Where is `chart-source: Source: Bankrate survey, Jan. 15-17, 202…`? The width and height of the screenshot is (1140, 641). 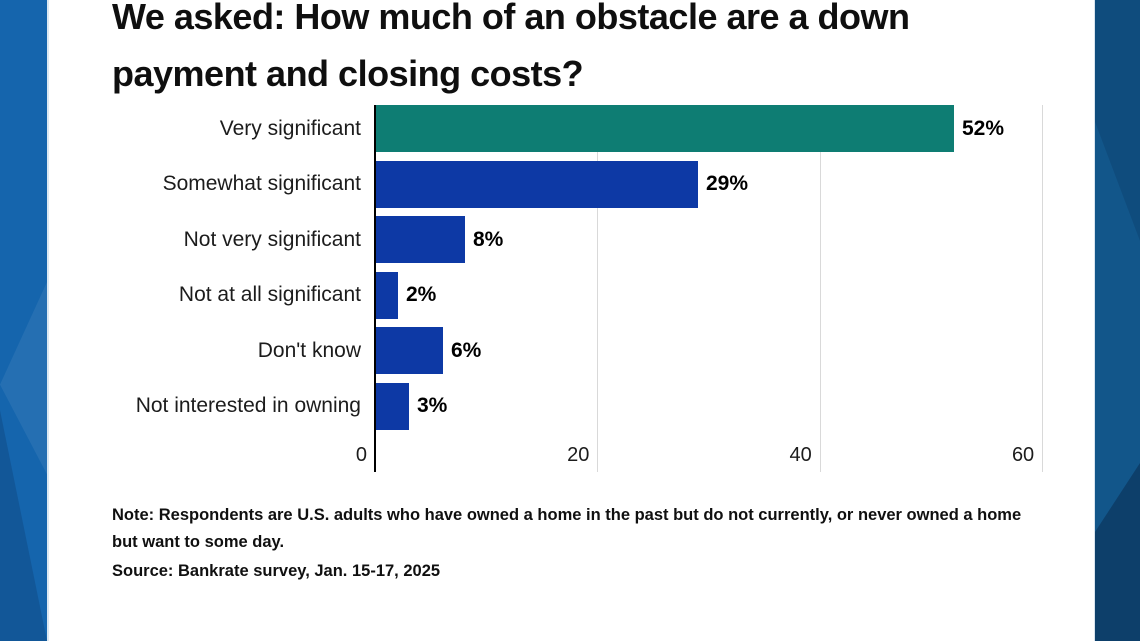 chart-source: Source: Bankrate survey, Jan. 15-17, 202… is located at coordinates (276, 571).